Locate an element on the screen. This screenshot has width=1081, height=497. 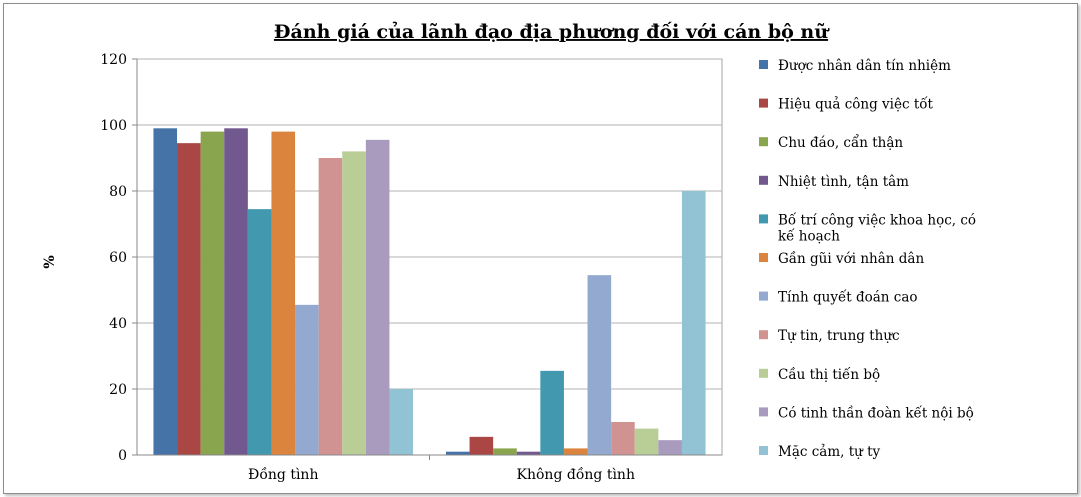
y-tick-label: 0 is located at coordinates (122, 456).